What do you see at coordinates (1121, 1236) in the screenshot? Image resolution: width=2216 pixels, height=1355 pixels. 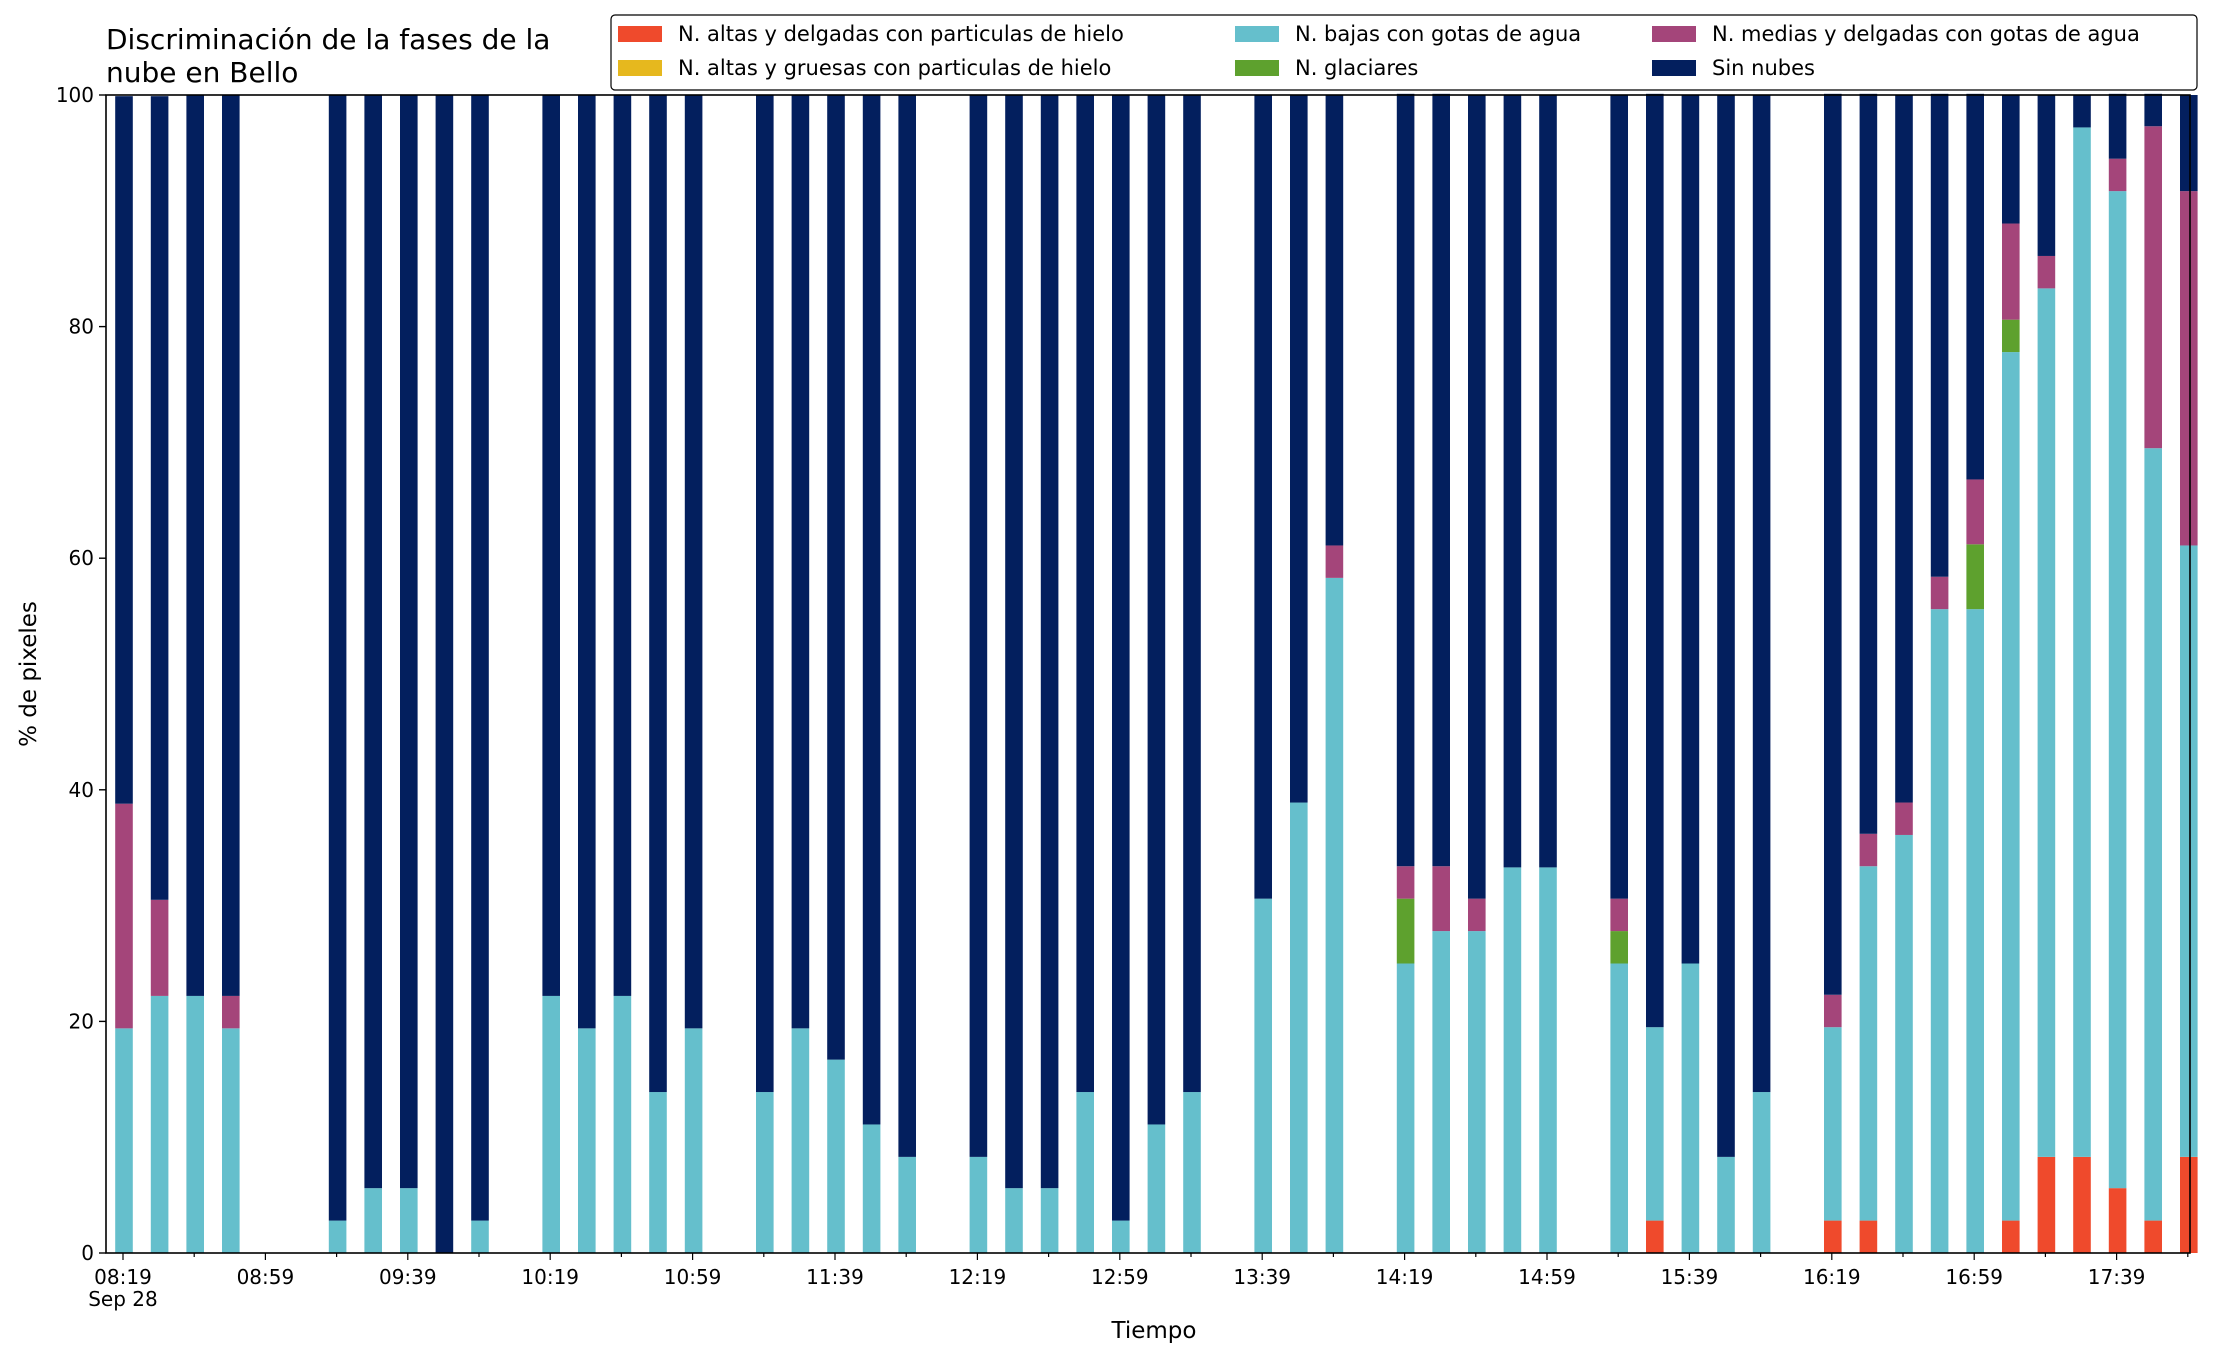 I see `bar-segment-s2-slot28` at bounding box center [1121, 1236].